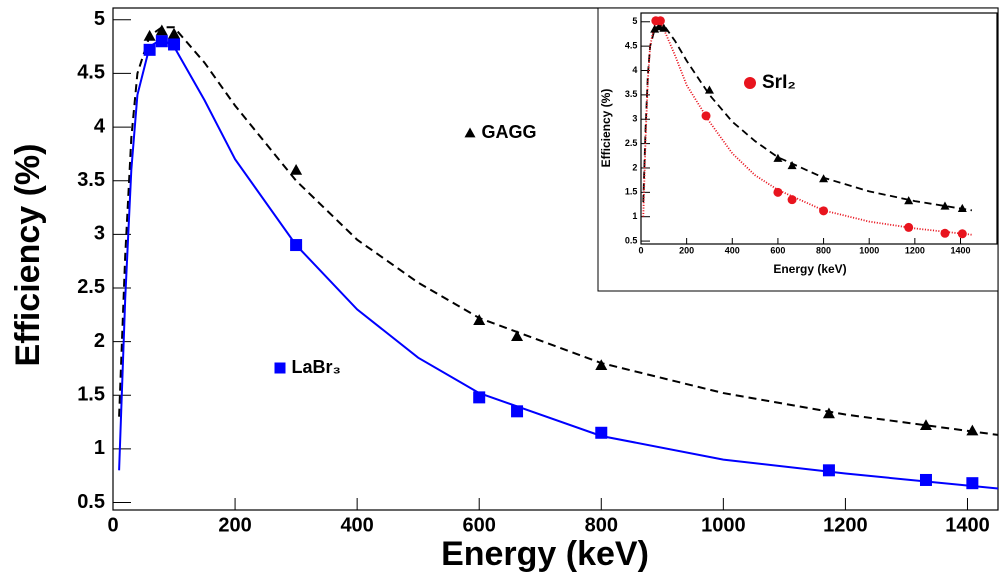  Describe the element at coordinates (316, 367) in the screenshot. I see `legend-label: LaBr₃` at that location.